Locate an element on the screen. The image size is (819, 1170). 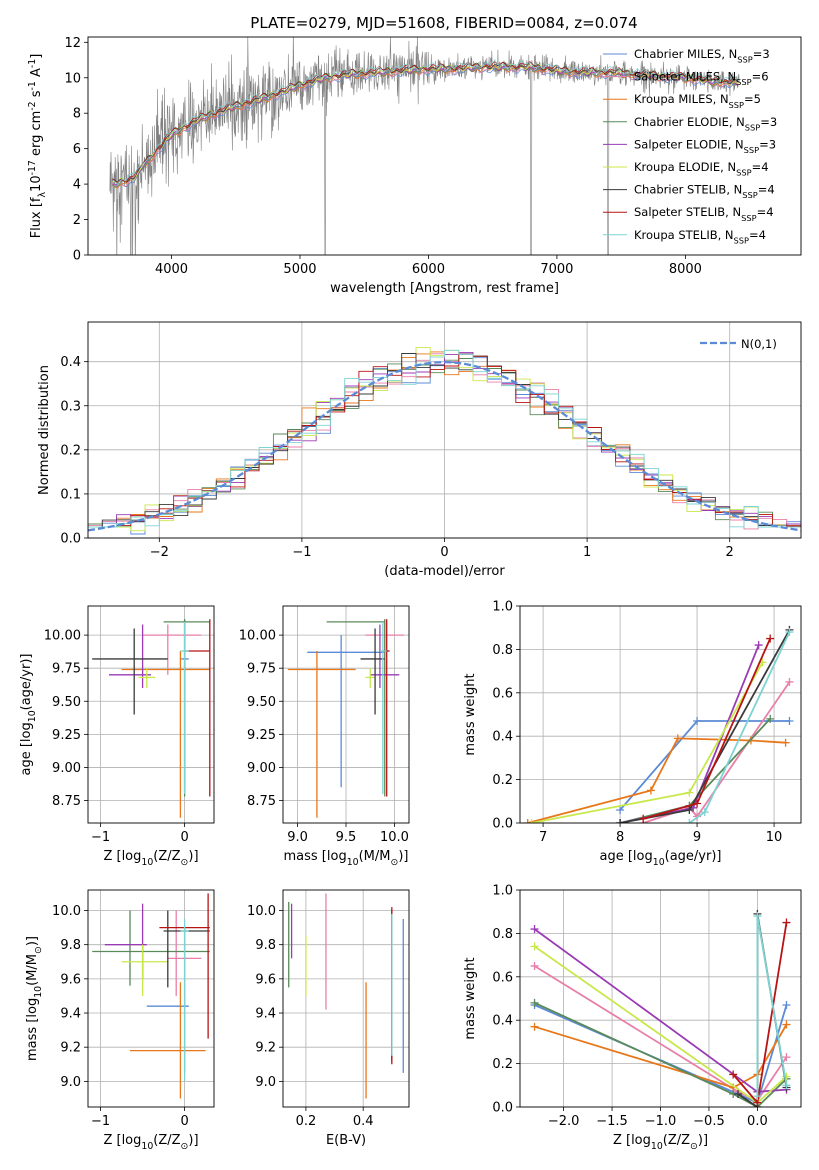
label-part: Kroupa ELODIE, N is located at coordinates (685, 167).